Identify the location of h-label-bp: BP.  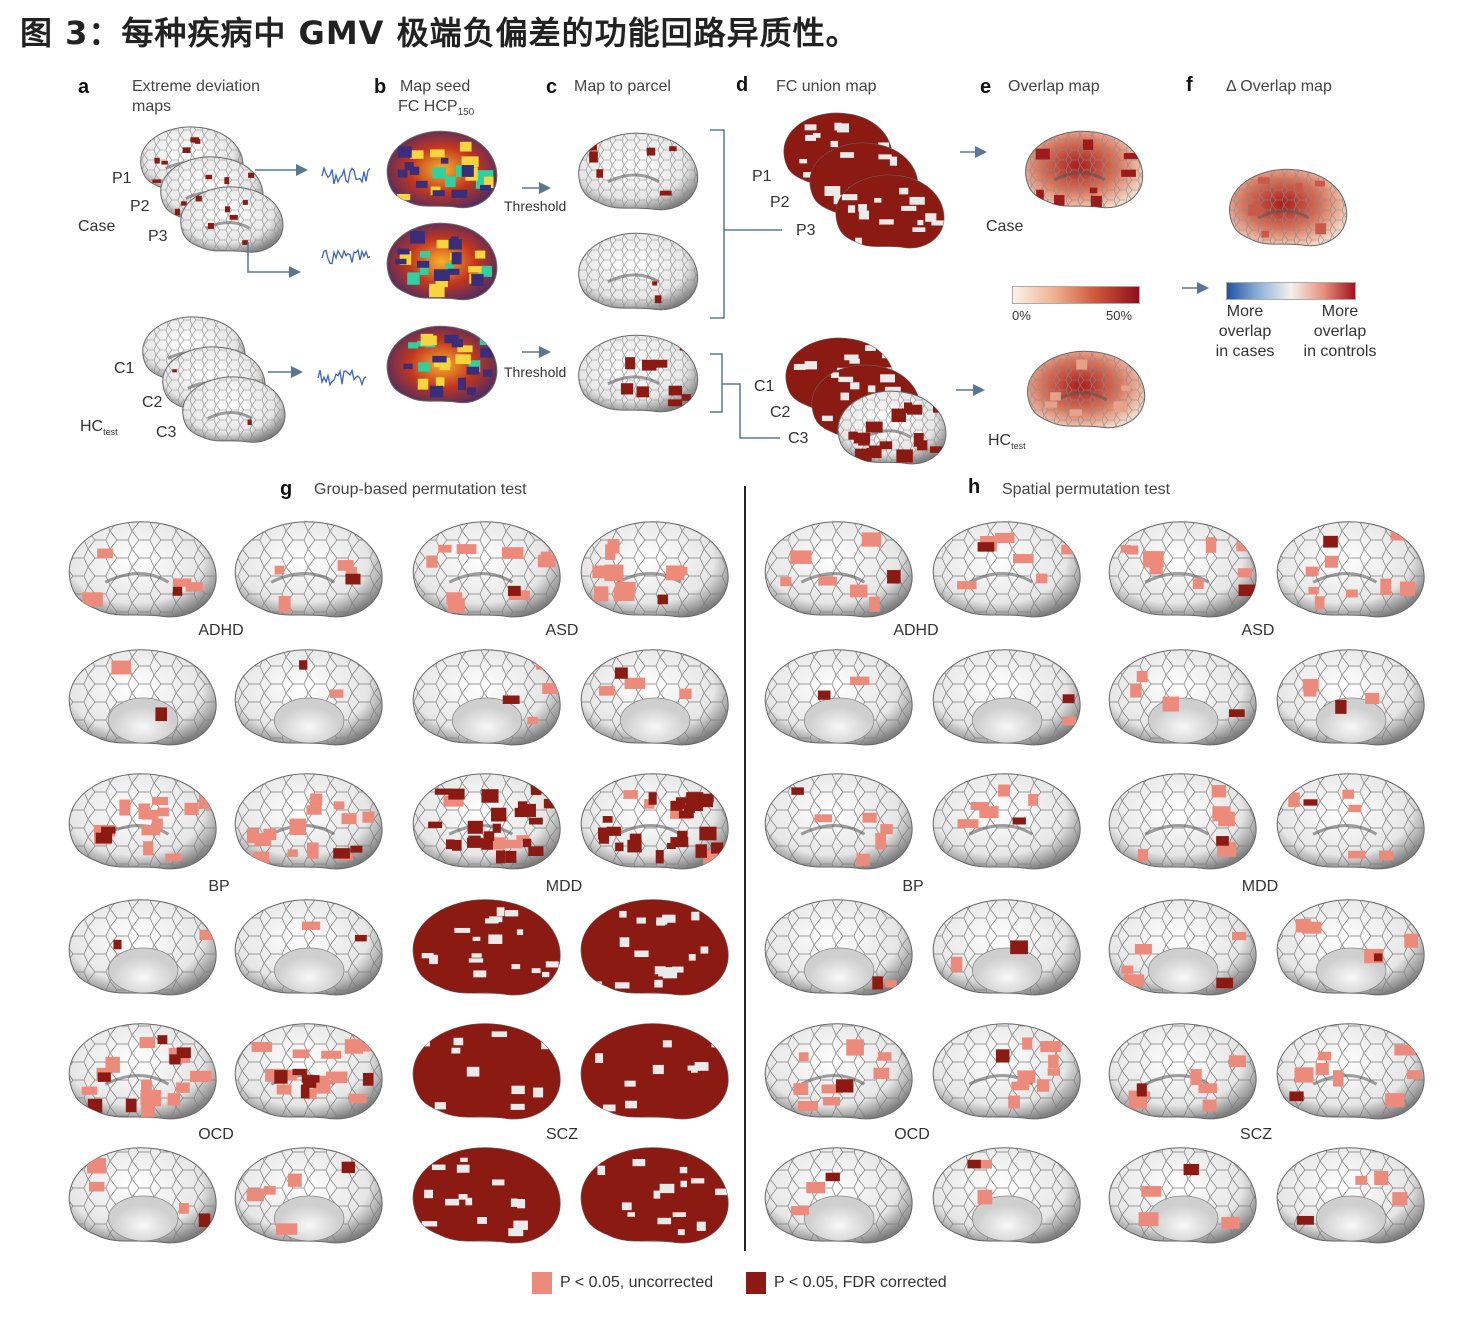
(913, 886).